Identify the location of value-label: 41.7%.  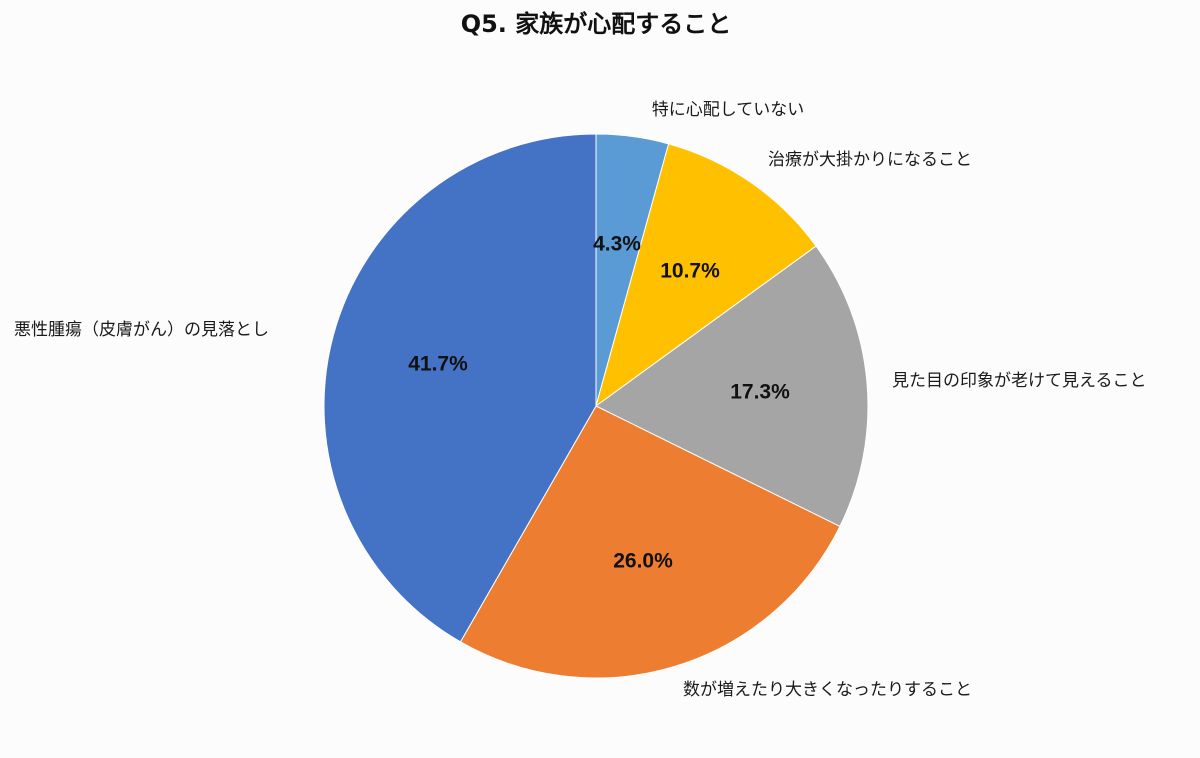
(438, 364).